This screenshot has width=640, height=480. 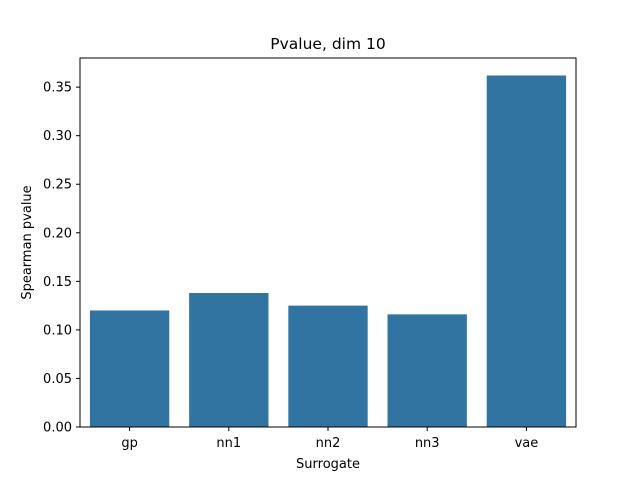 What do you see at coordinates (427, 443) in the screenshot?
I see `x-tick-label: nn3` at bounding box center [427, 443].